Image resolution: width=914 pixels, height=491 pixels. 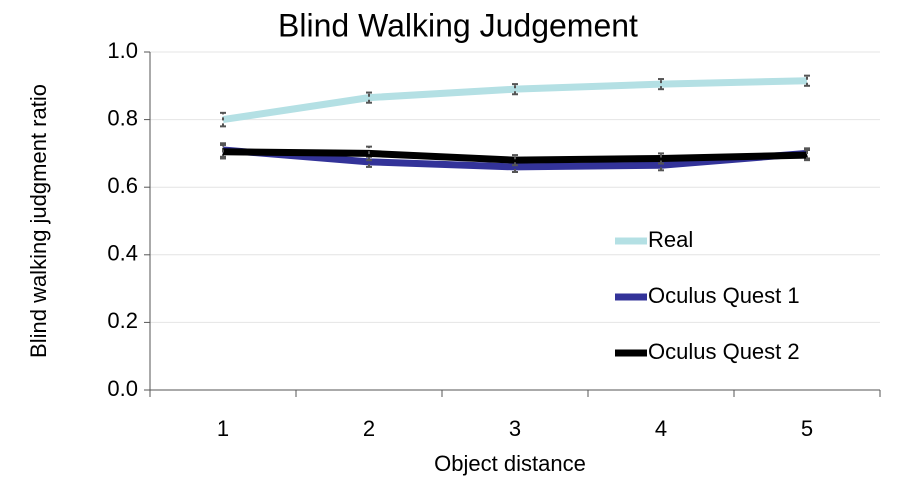 I want to click on x-tick-label: 1, so click(x=223, y=428).